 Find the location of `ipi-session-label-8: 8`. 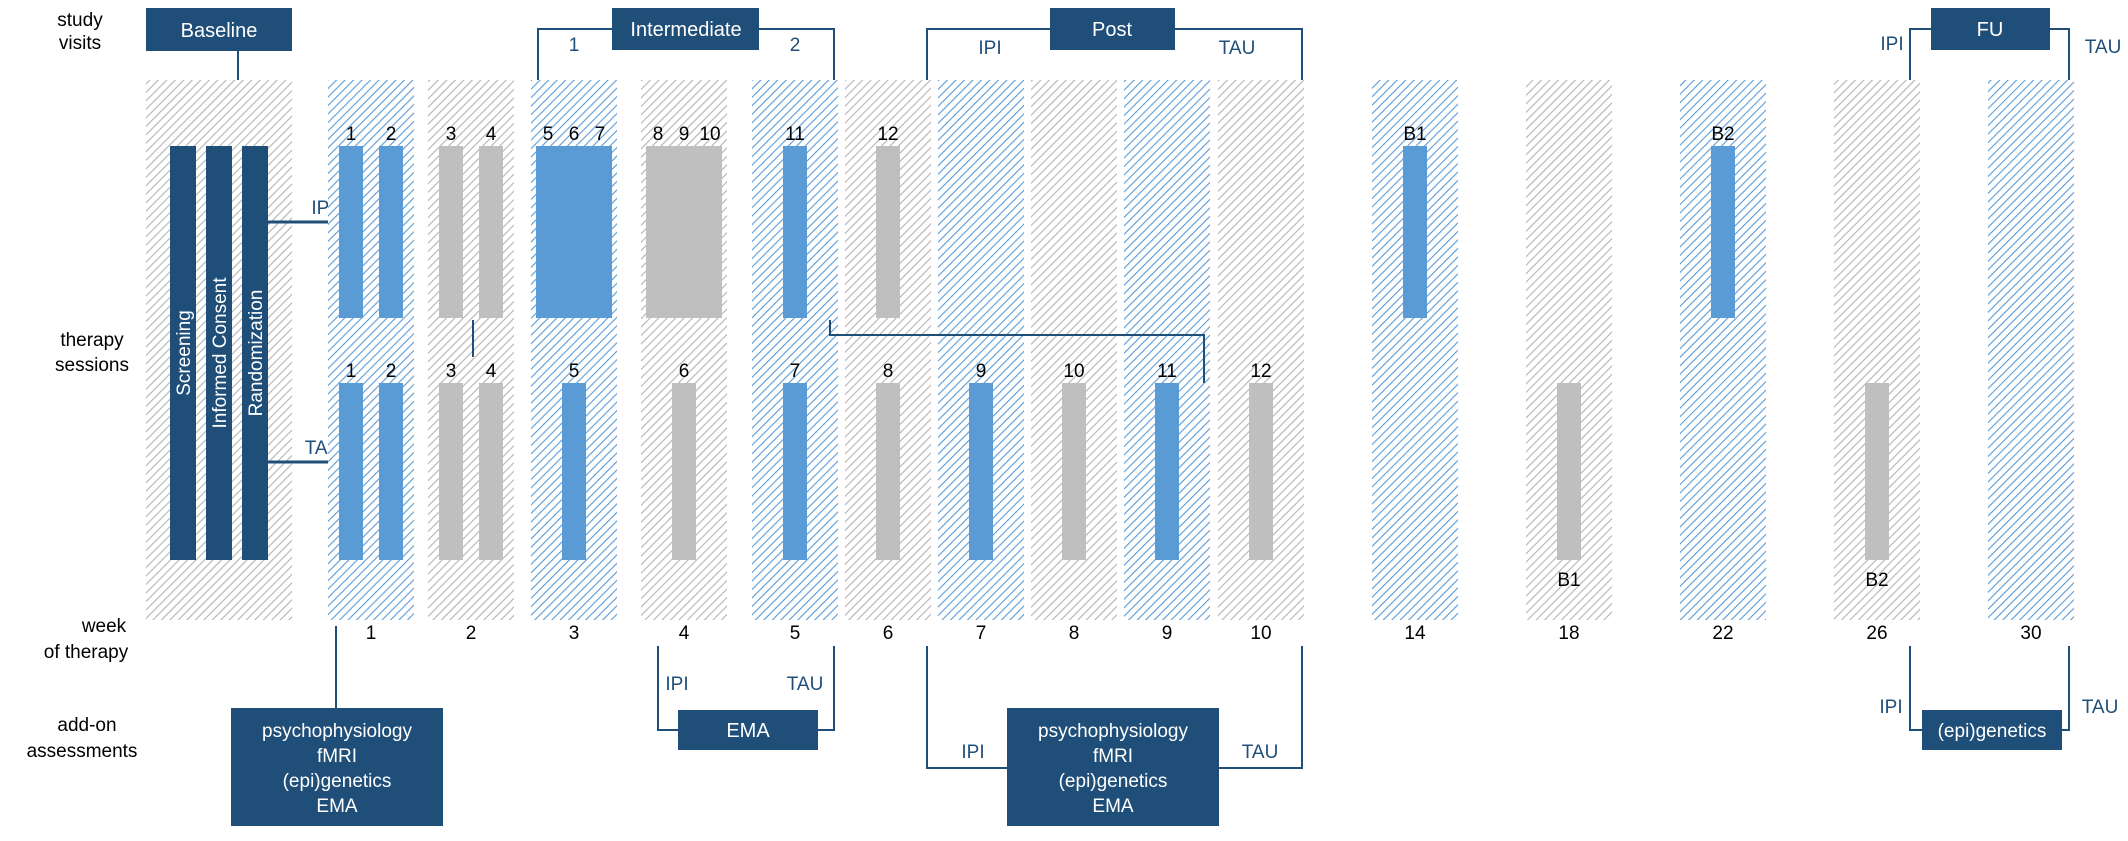

ipi-session-label-8: 8 is located at coordinates (658, 134).